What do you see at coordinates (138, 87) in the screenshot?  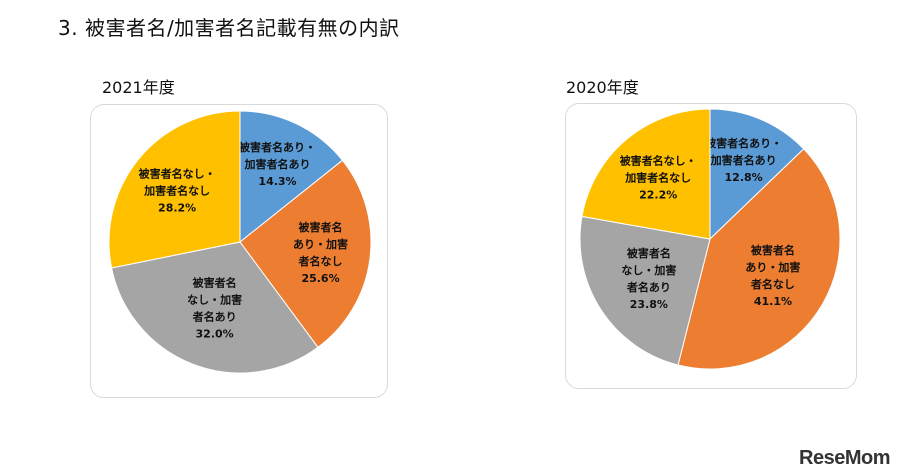 I see `chart-2021-title: 2021年度` at bounding box center [138, 87].